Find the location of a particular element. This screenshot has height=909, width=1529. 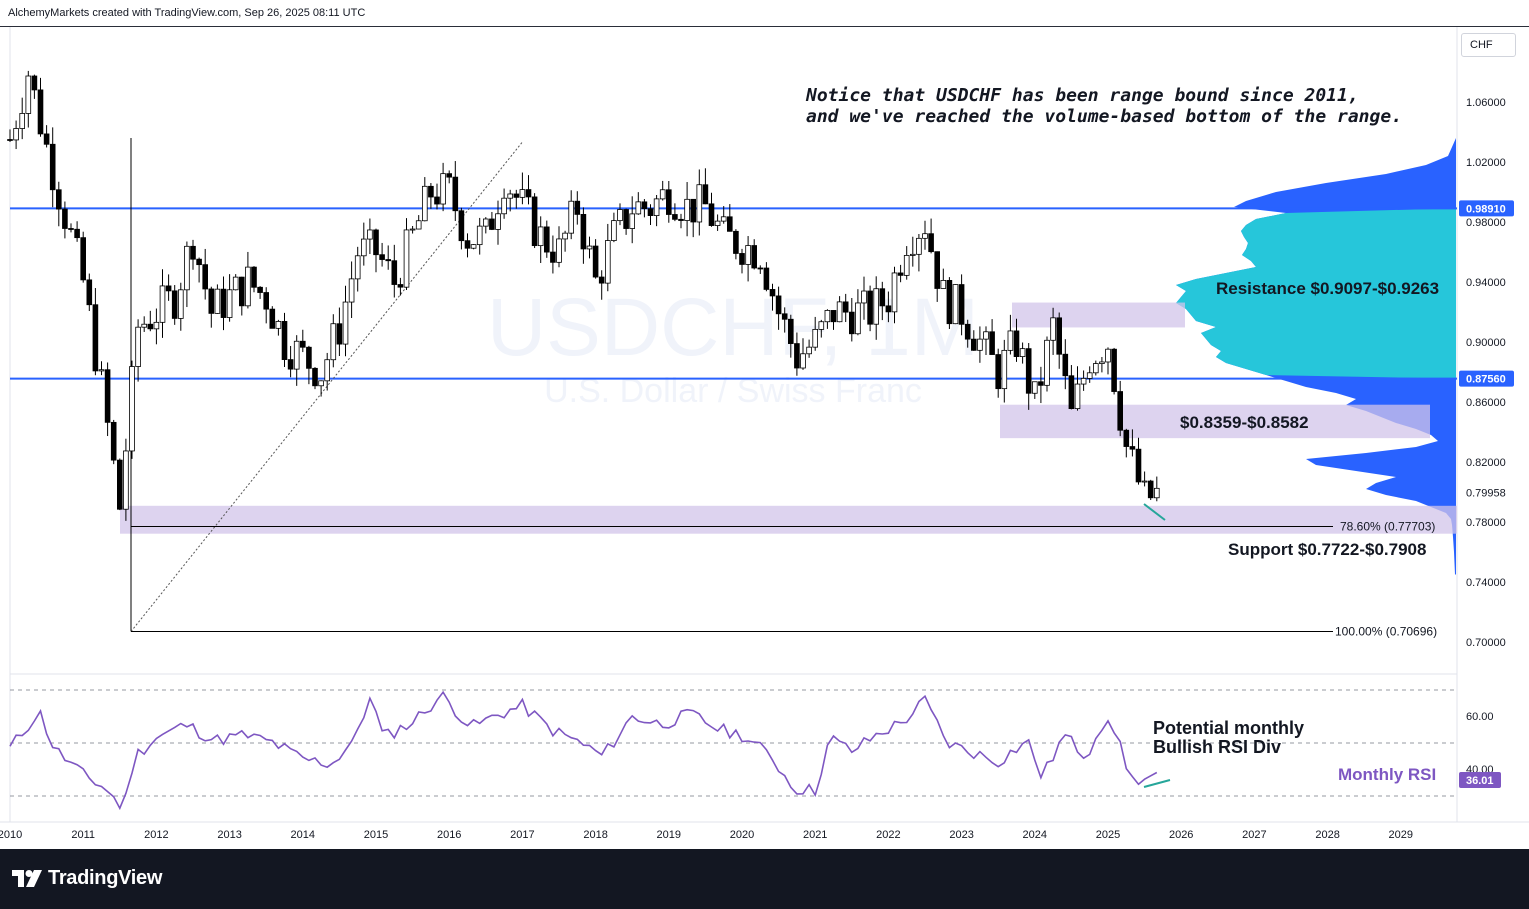

tradingview-logo: TradingView is located at coordinates (87, 878).